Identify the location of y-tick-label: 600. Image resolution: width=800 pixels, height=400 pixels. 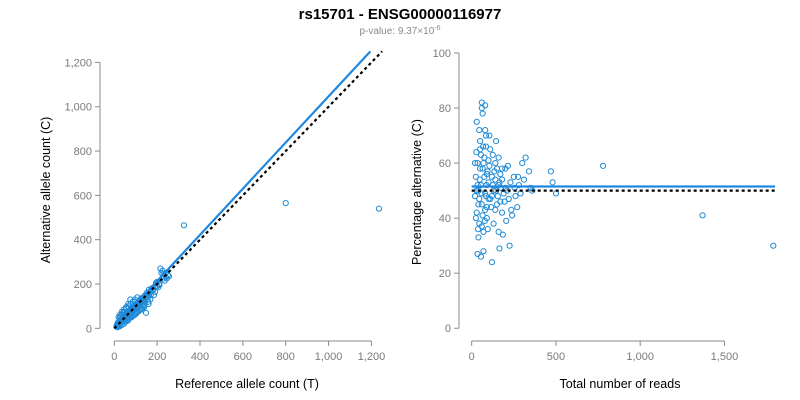
(83, 196).